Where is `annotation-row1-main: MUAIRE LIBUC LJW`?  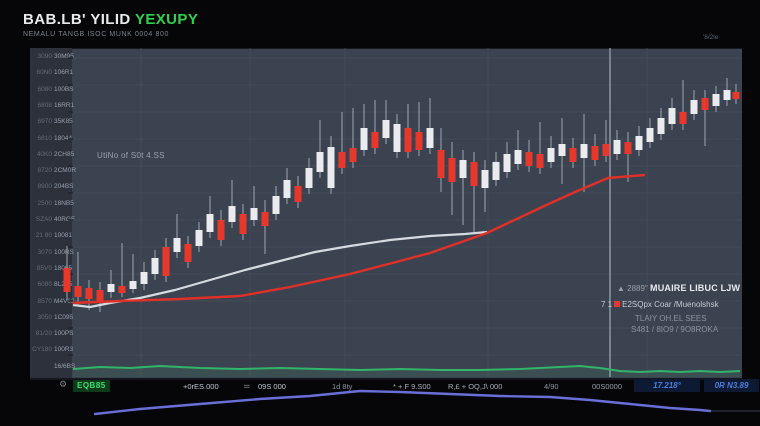 annotation-row1-main: MUAIRE LIBUC LJW is located at coordinates (695, 288).